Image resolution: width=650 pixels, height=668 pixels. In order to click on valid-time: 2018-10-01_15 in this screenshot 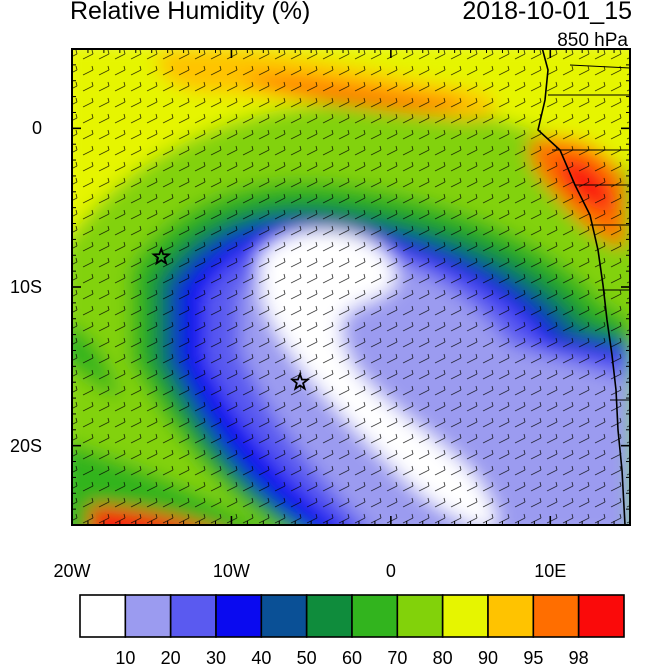, I will do `click(547, 12)`.